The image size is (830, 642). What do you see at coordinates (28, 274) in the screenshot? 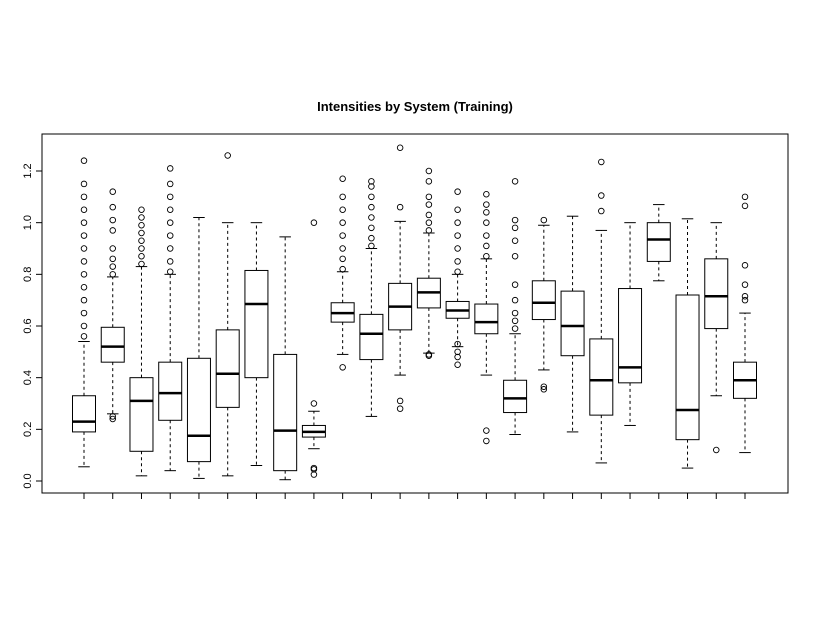
I see `y-tick-label: 0.8` at bounding box center [28, 274].